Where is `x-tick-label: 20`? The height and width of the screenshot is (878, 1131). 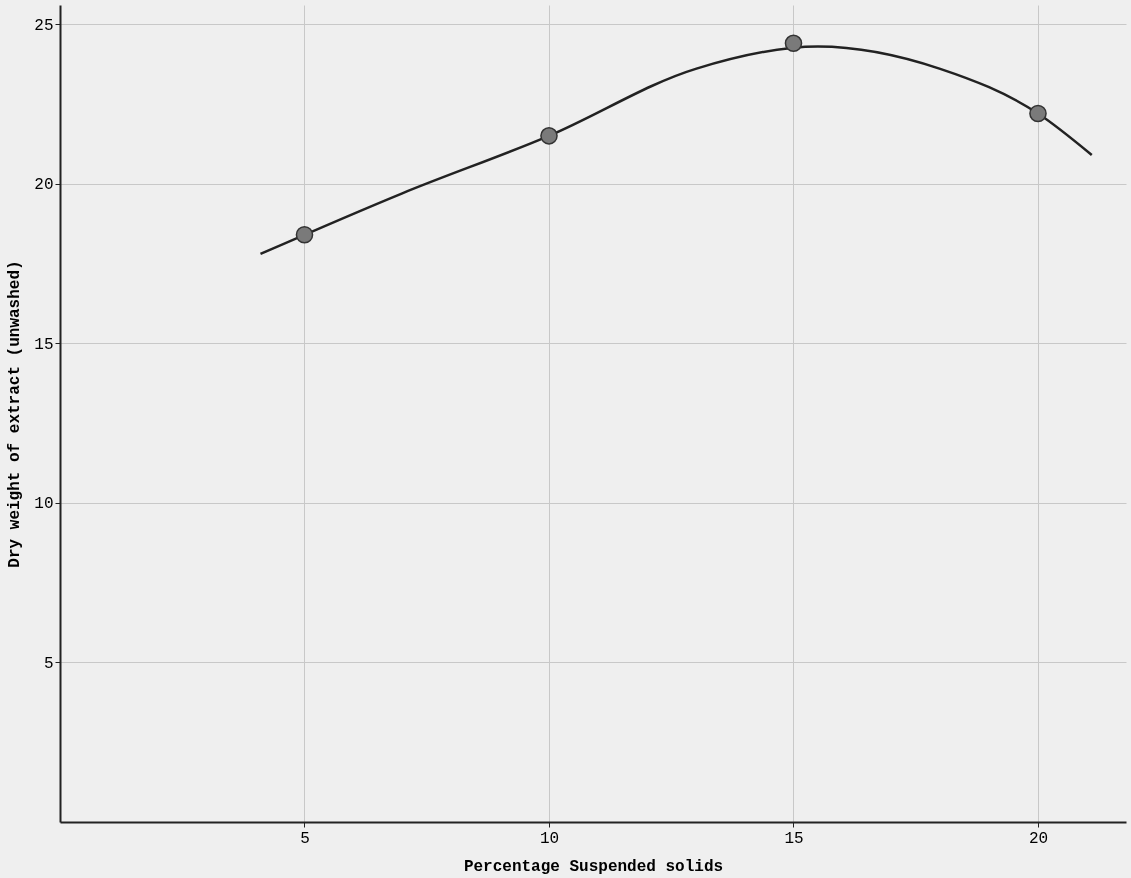
x-tick-label: 20 is located at coordinates (1038, 838).